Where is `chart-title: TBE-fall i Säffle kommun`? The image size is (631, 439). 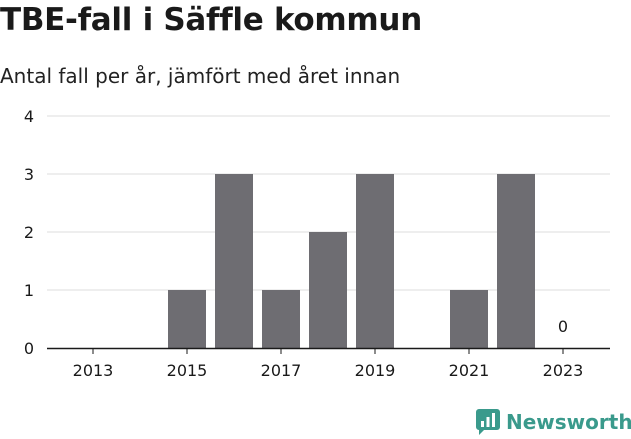 chart-title: TBE-fall i Säffle kommun is located at coordinates (211, 20).